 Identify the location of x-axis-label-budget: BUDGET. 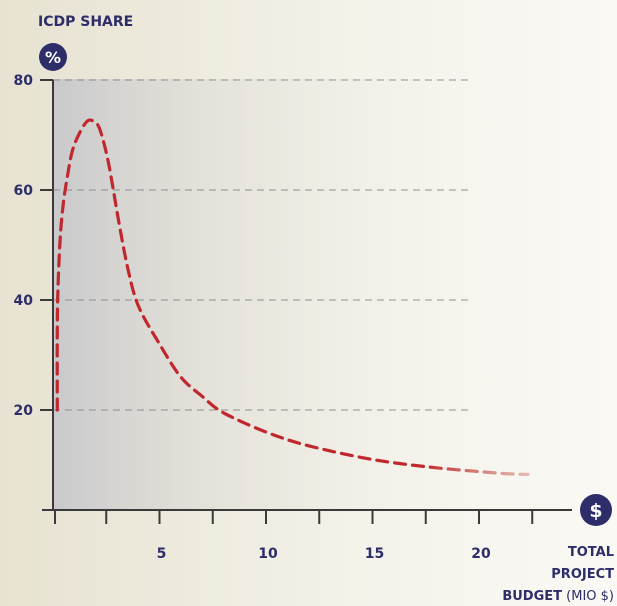
(532, 596).